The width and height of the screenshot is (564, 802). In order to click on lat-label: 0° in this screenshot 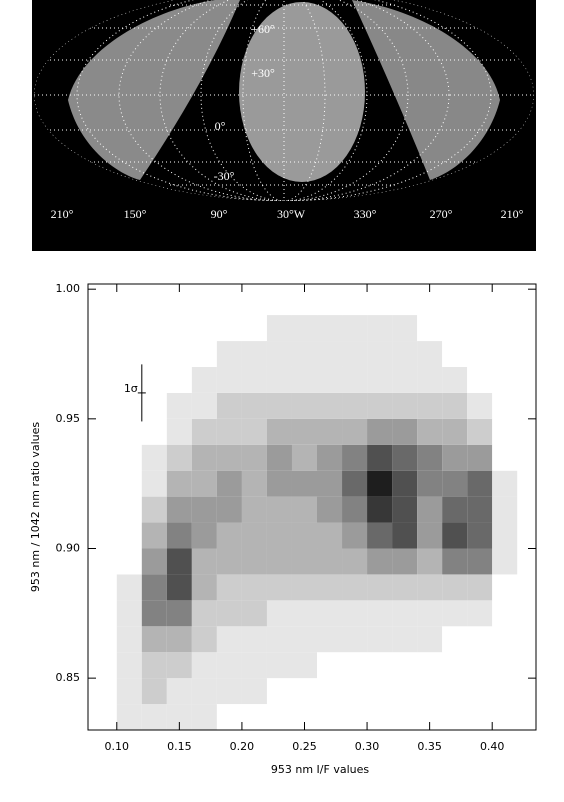, I will do `click(220, 126)`.